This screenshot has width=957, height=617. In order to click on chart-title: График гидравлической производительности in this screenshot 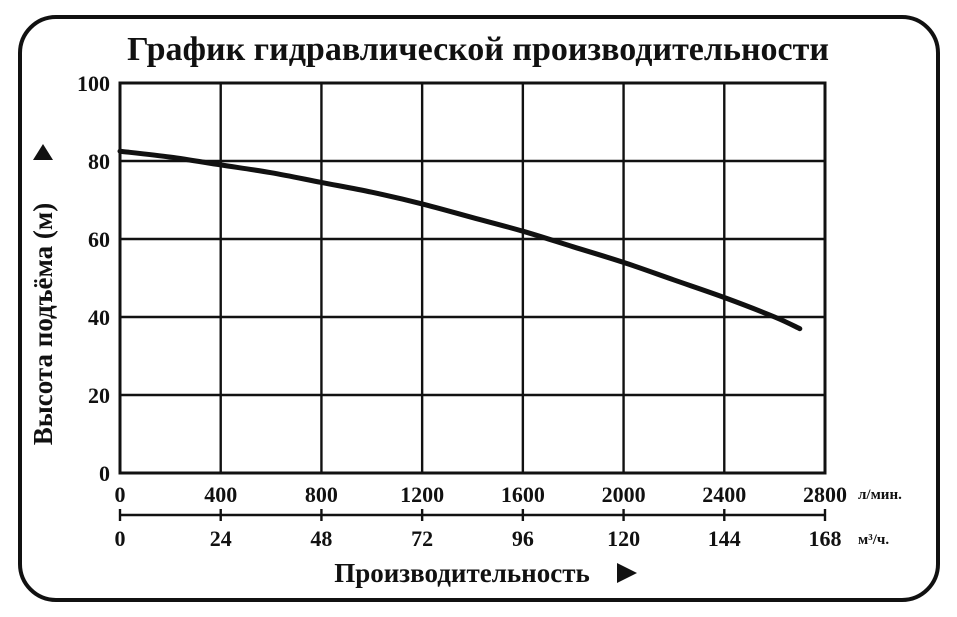, I will do `click(478, 49)`.